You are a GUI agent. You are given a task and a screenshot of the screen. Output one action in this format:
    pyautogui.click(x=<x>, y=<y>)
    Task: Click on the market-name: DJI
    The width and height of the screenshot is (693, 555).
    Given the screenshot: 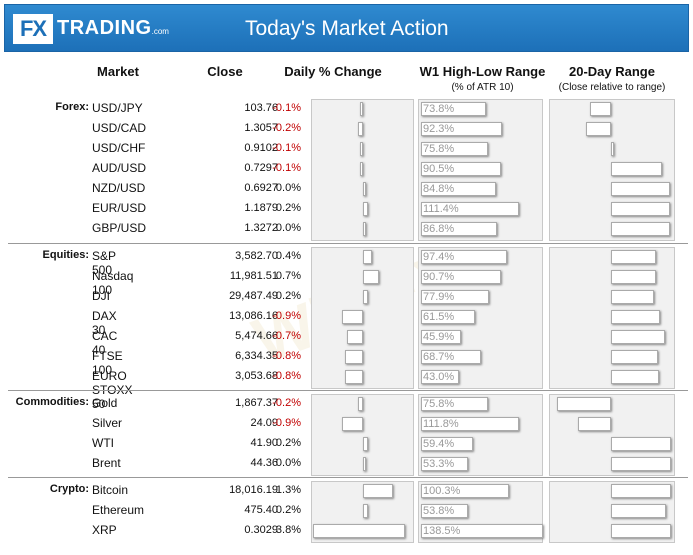 What is the action you would take?
    pyautogui.click(x=101, y=296)
    